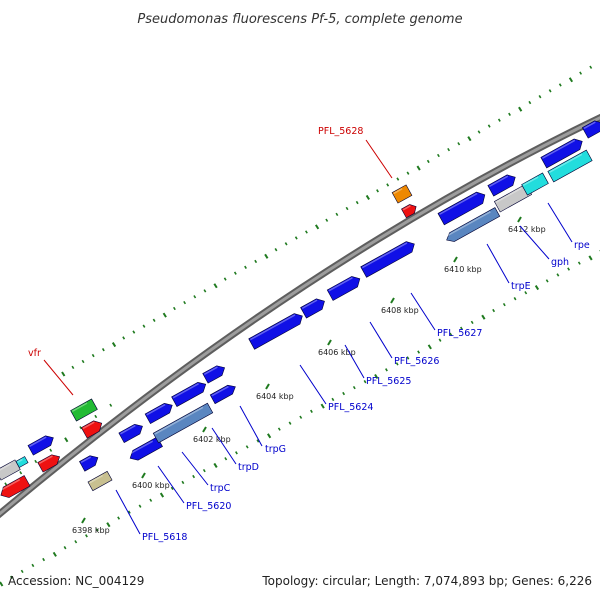 The width and height of the screenshot is (600, 600). I want to click on kbp-label: 6408 kbp, so click(400, 310).